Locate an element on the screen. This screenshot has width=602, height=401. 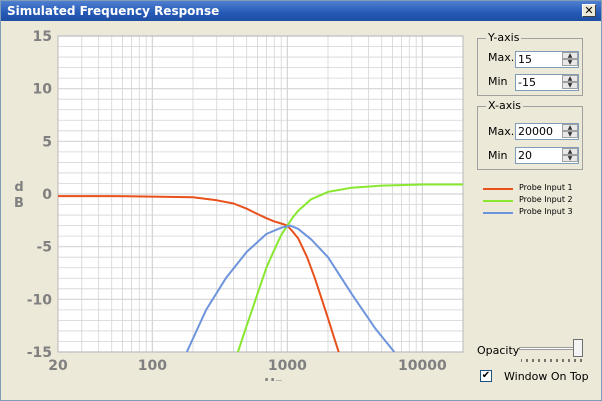
title-bar: Simulated Frequency Response ✕ is located at coordinates (301, 11).